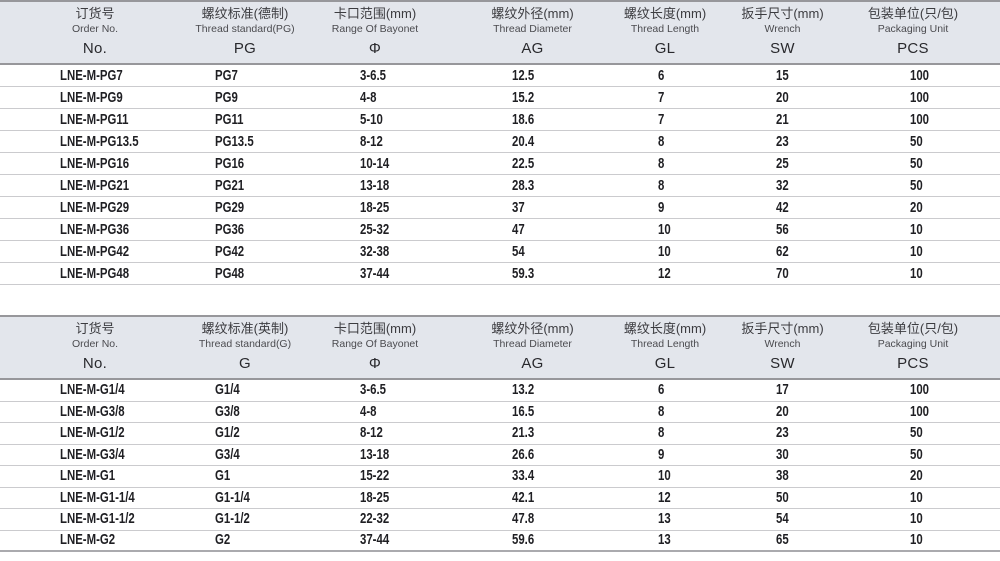 The height and width of the screenshot is (561, 1000). I want to click on cell: 17, so click(782, 390).